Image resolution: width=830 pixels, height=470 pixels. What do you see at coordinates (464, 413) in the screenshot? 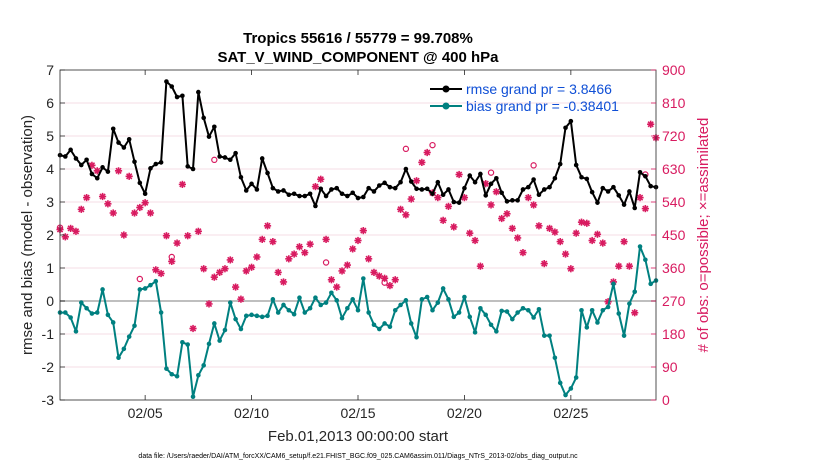
I see `x-tick-label: 02/20` at bounding box center [464, 413].